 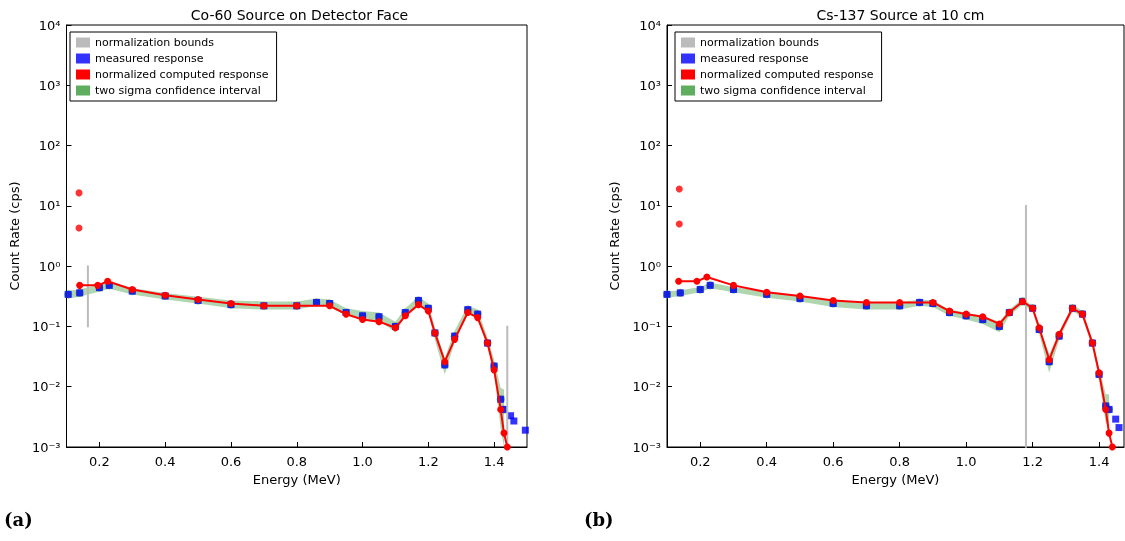 What do you see at coordinates (900, 15) in the screenshot?
I see `chart-title: Cs-137 Source at 10 cm` at bounding box center [900, 15].